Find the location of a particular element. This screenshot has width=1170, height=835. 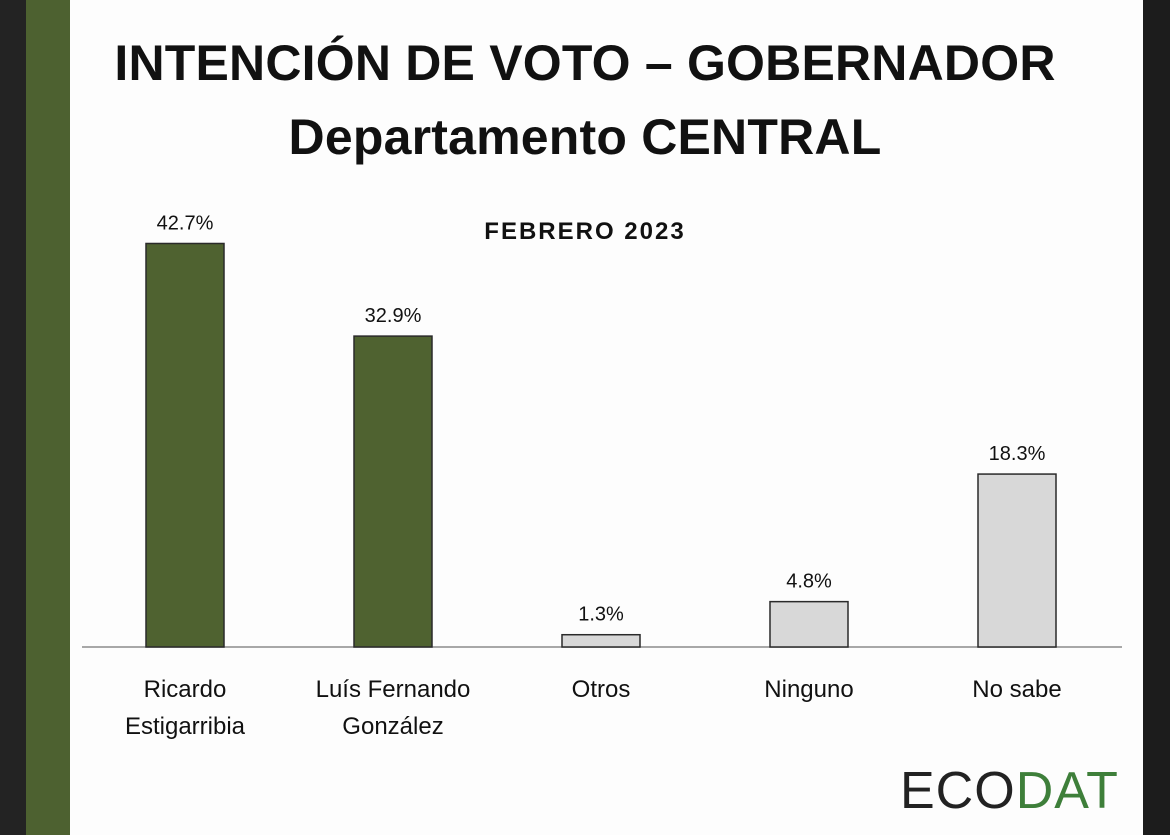

data-label-1: 32.9% is located at coordinates (393, 316).